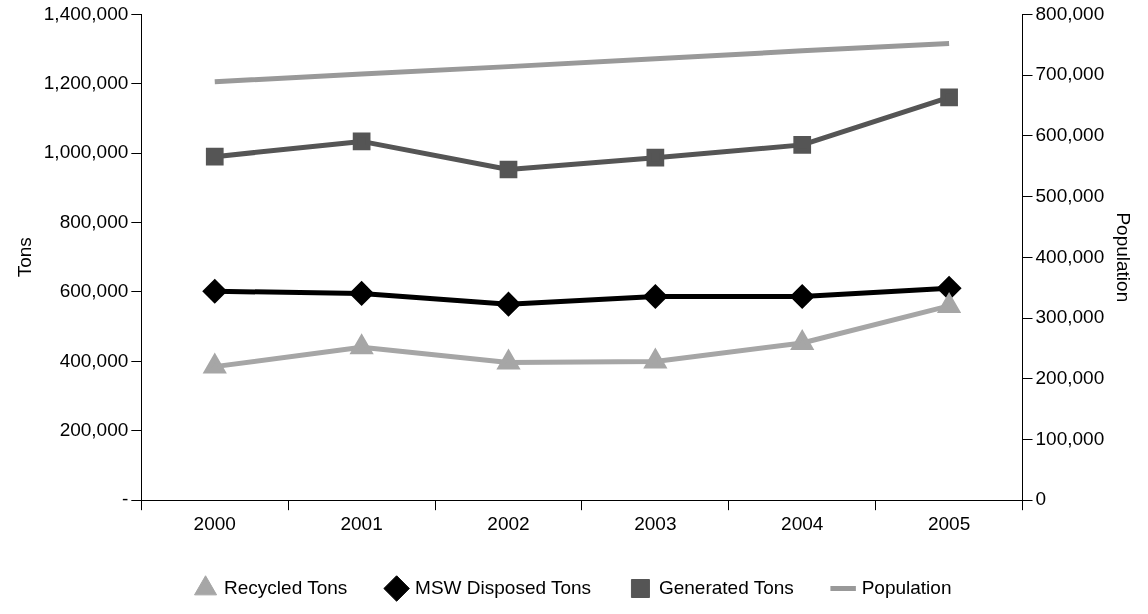  What do you see at coordinates (214, 523) in the screenshot?
I see `x-tick-label: 2000` at bounding box center [214, 523].